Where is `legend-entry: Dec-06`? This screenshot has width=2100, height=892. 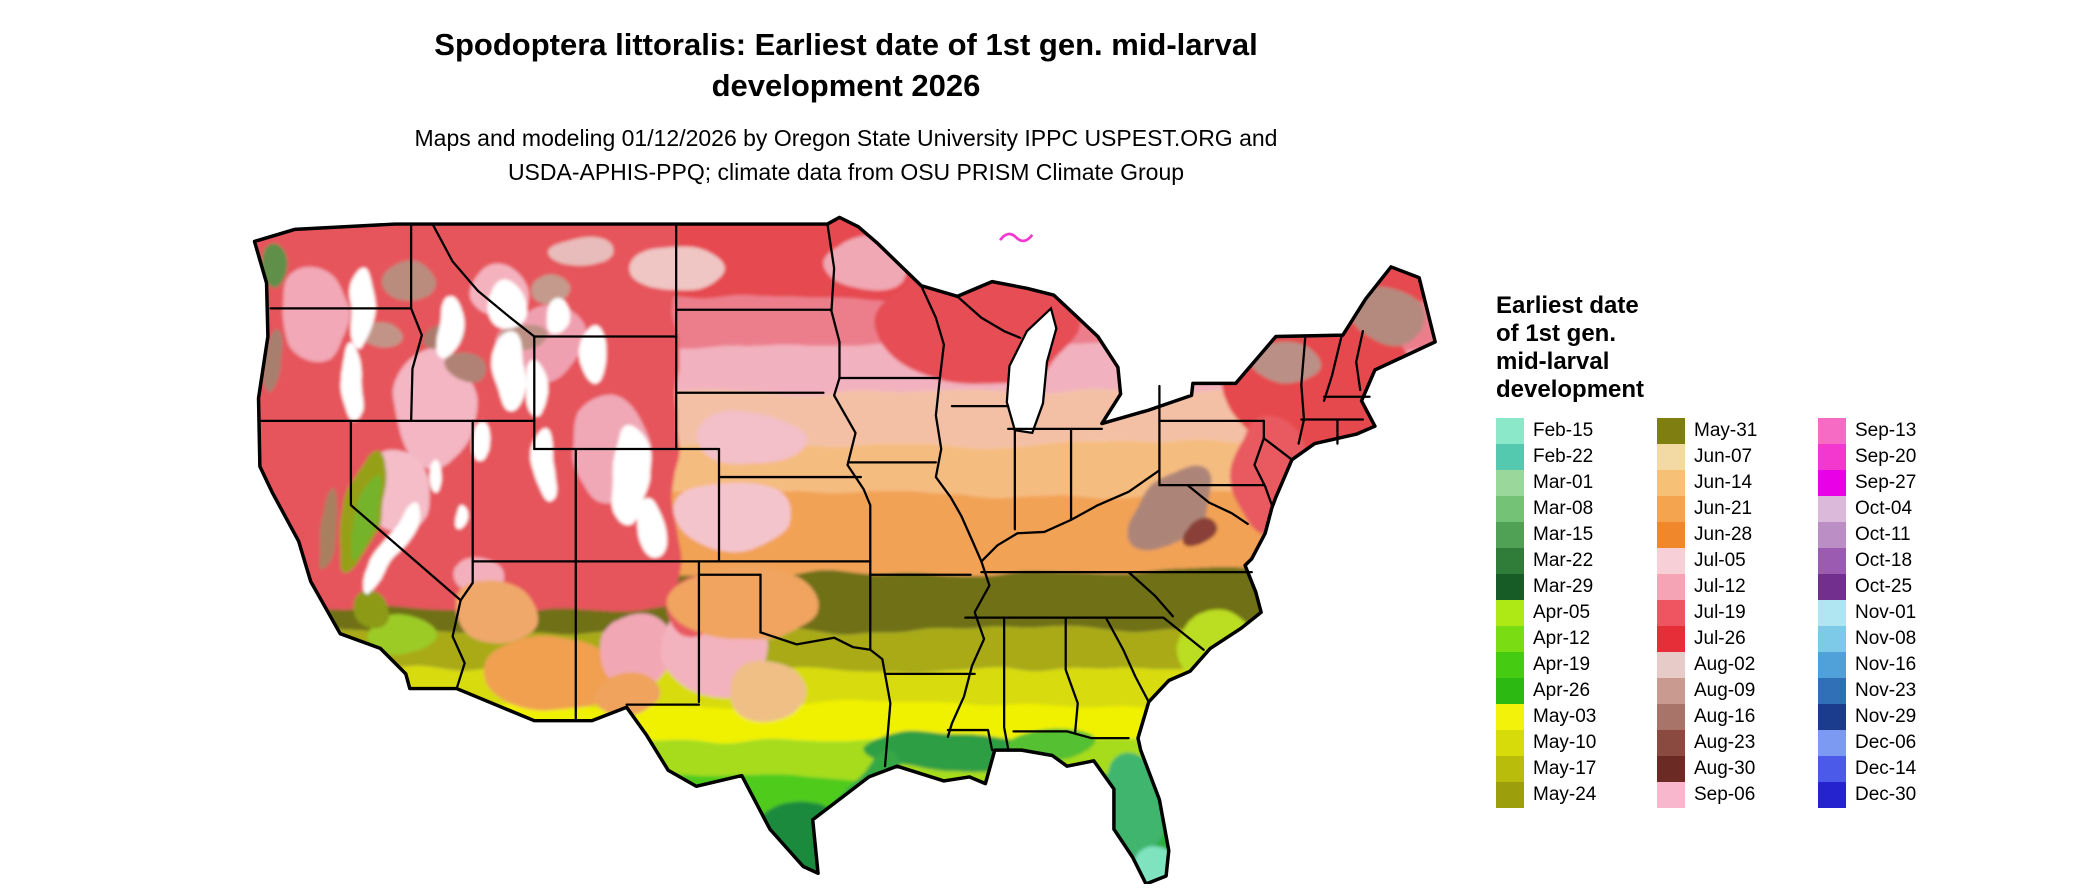 legend-entry: Dec-06 is located at coordinates (1898, 743).